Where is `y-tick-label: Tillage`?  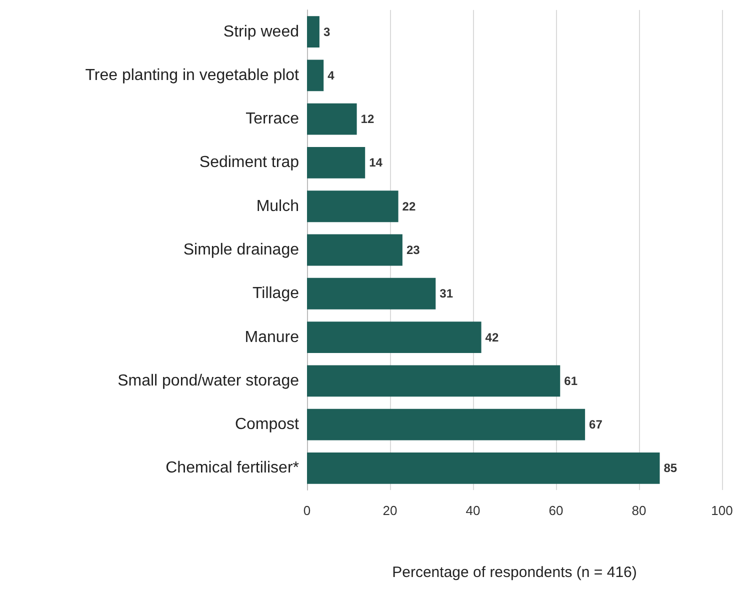 y-tick-label: Tillage is located at coordinates (276, 293).